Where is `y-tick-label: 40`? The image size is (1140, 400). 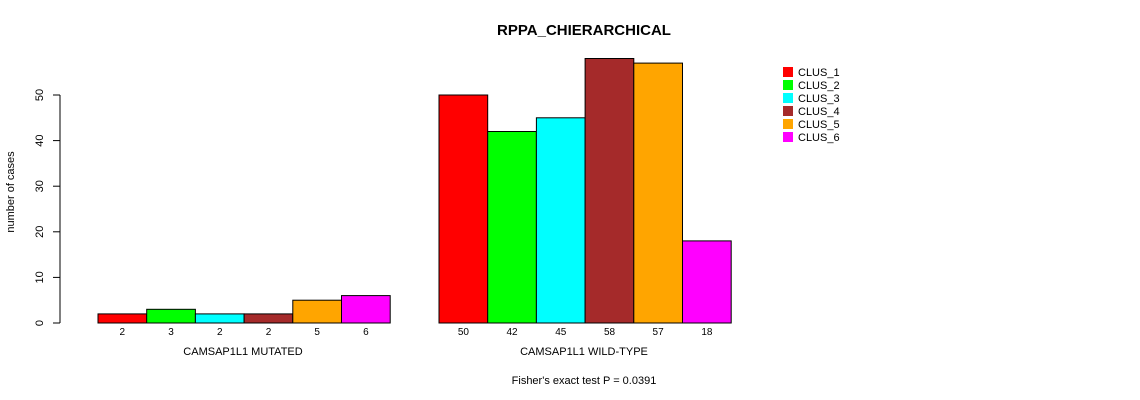
y-tick-label: 40 is located at coordinates (40, 140).